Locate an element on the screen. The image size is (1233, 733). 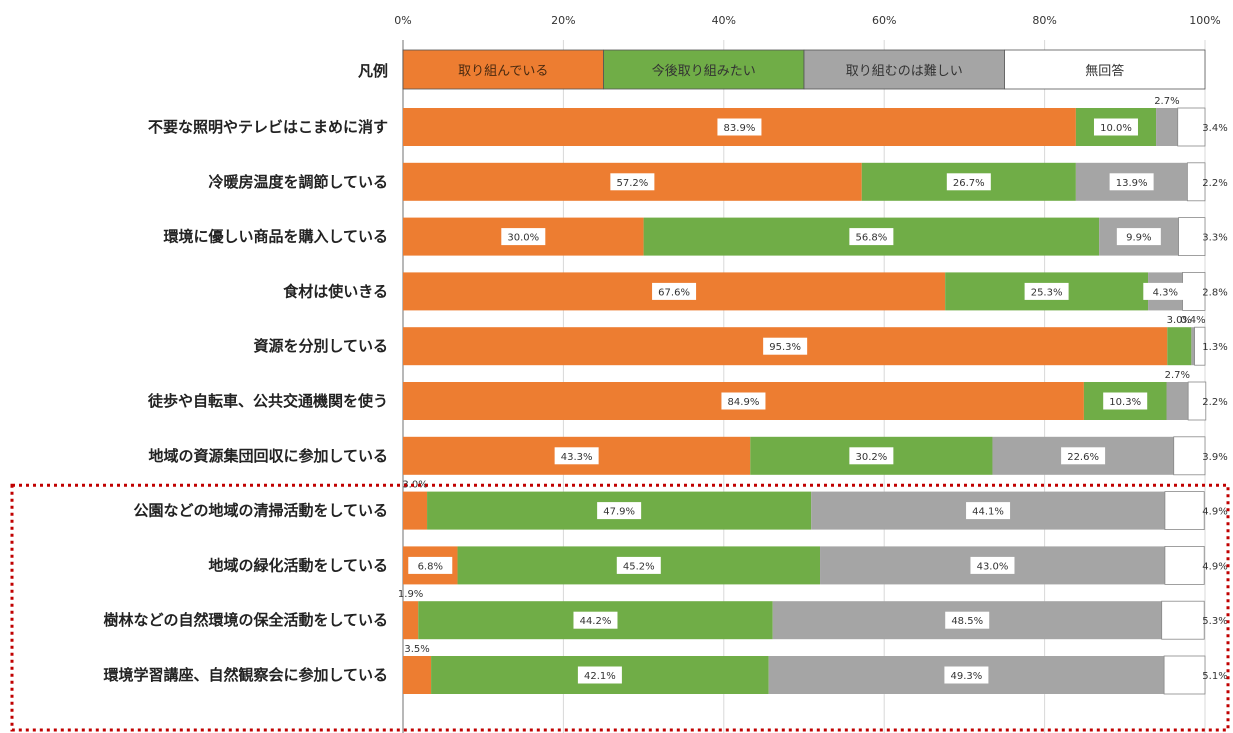
data-label: 47.9% is located at coordinates (619, 512).